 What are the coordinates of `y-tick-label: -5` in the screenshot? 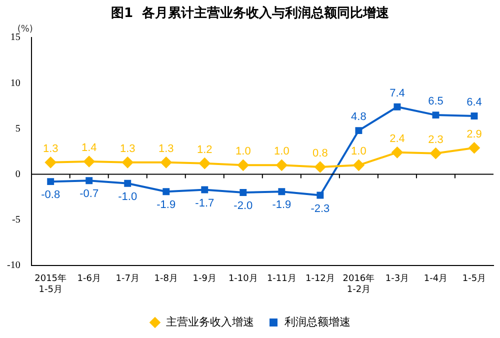 It's located at (16, 220).